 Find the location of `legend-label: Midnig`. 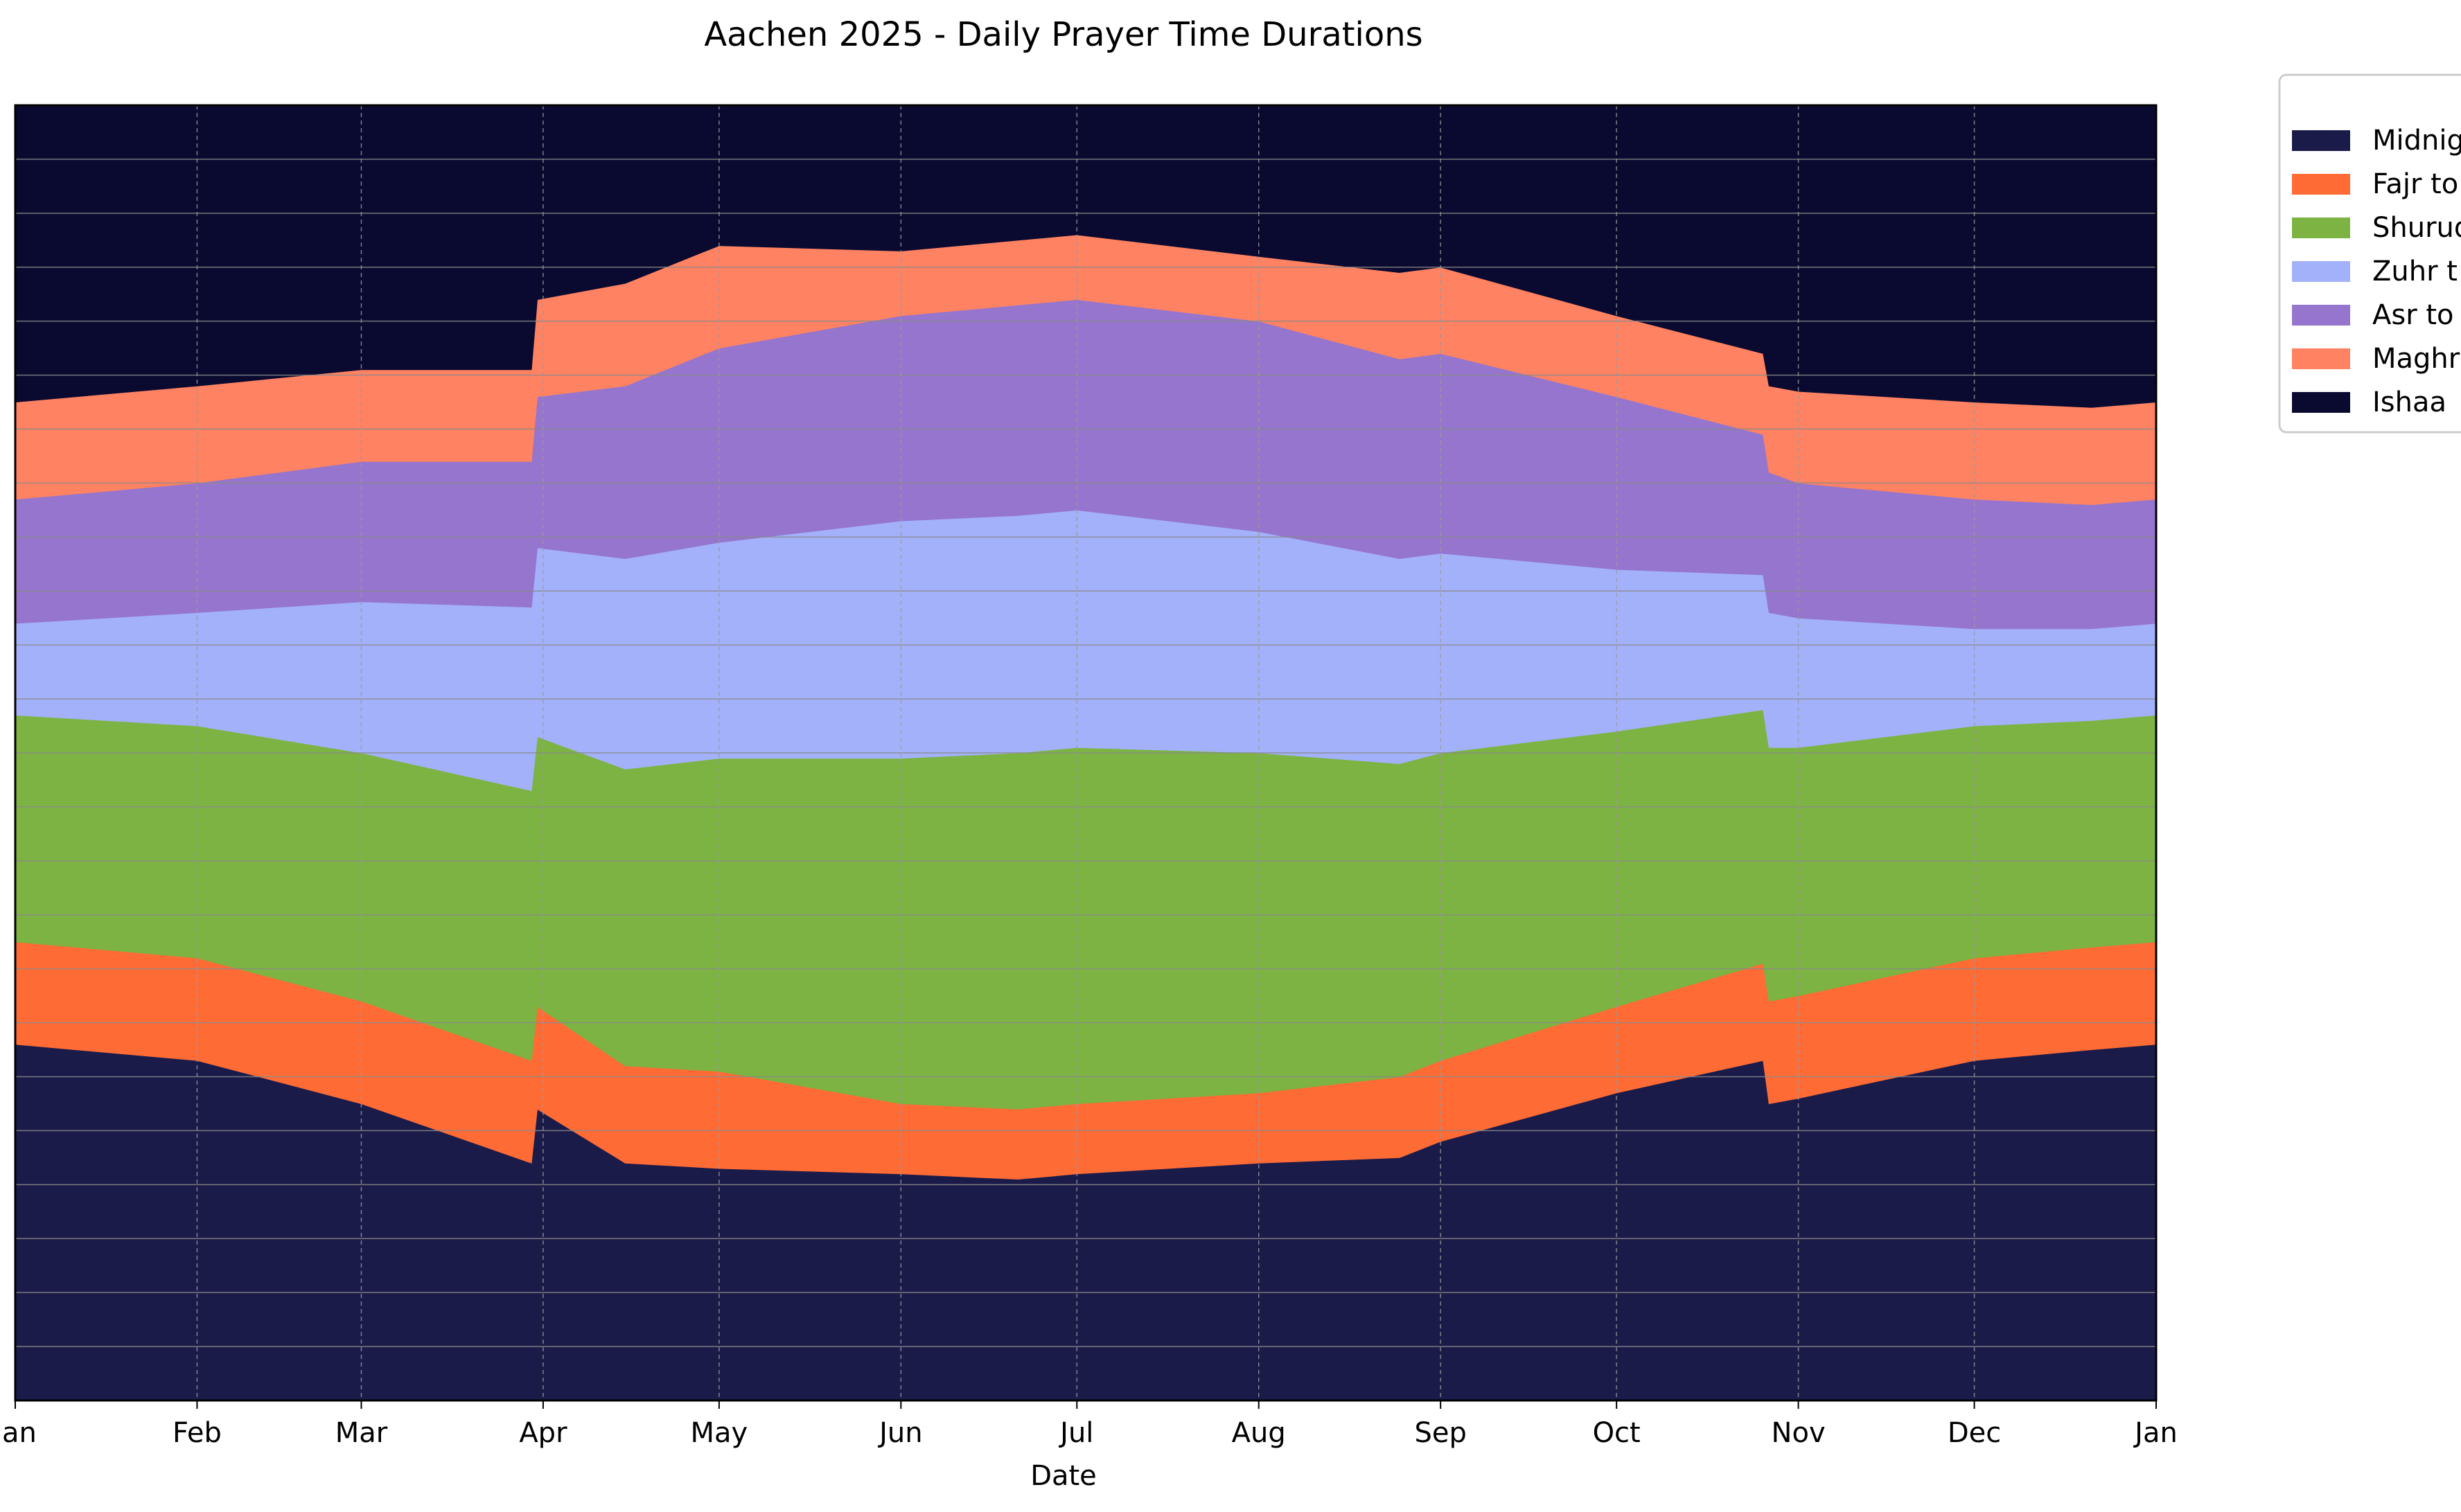

legend-label: Midnig is located at coordinates (2416, 141).